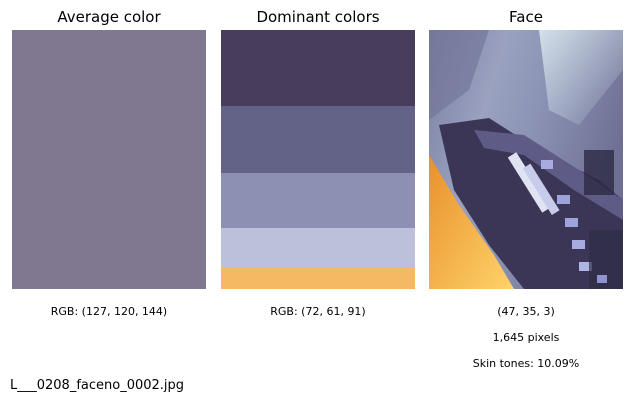  I want to click on face-title: Face, so click(526, 17).